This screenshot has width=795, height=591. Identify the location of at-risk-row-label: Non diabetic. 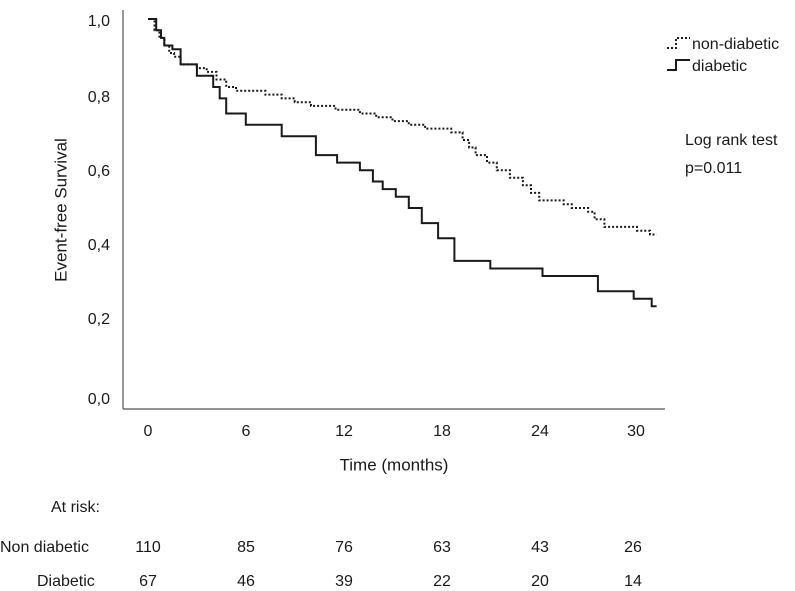
(44, 547).